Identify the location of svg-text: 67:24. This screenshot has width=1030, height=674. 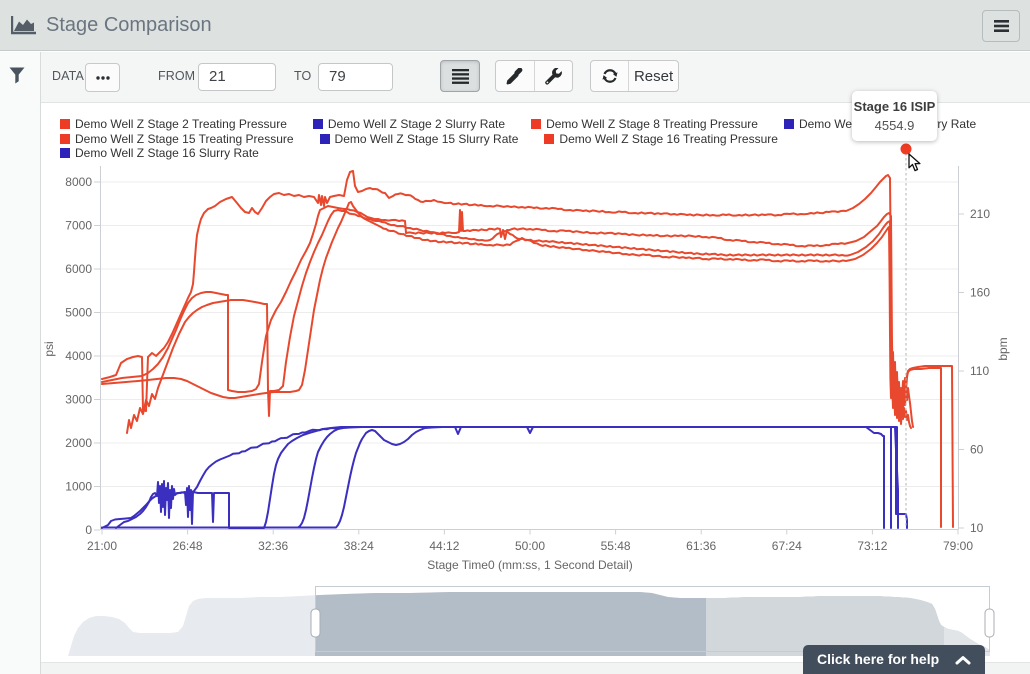
(787, 546).